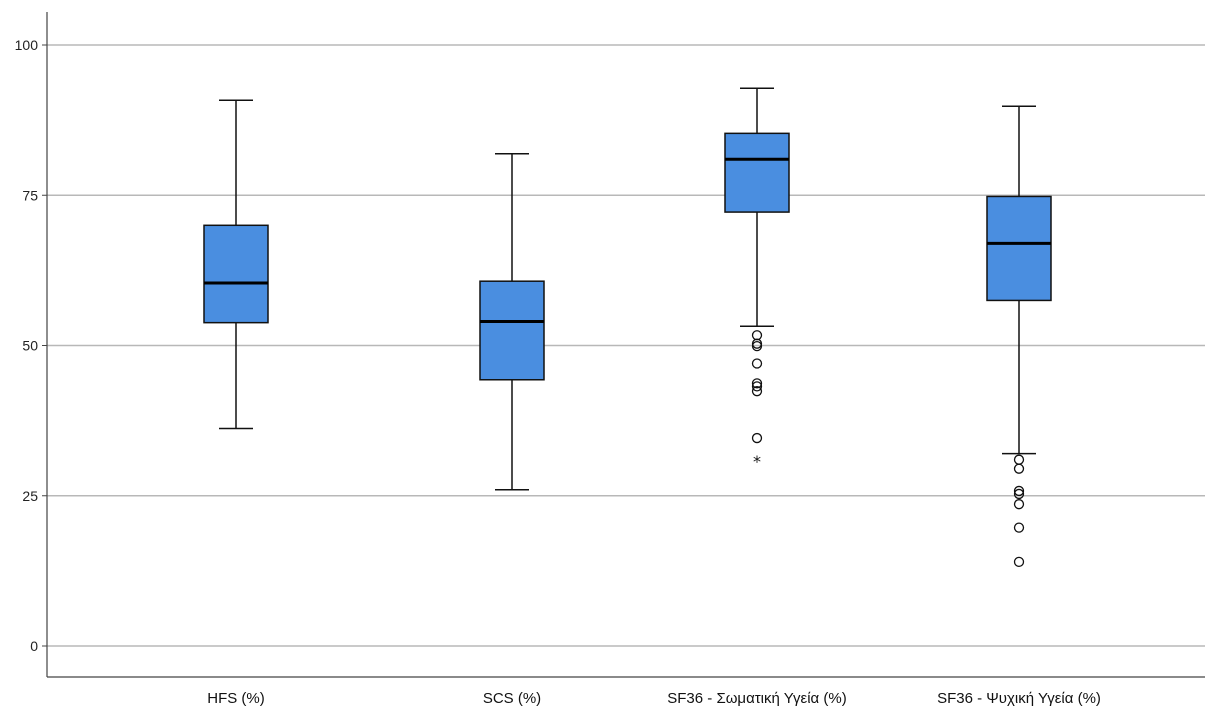  I want to click on y-axis: 0 25 50 75 100, so click(31, 344).